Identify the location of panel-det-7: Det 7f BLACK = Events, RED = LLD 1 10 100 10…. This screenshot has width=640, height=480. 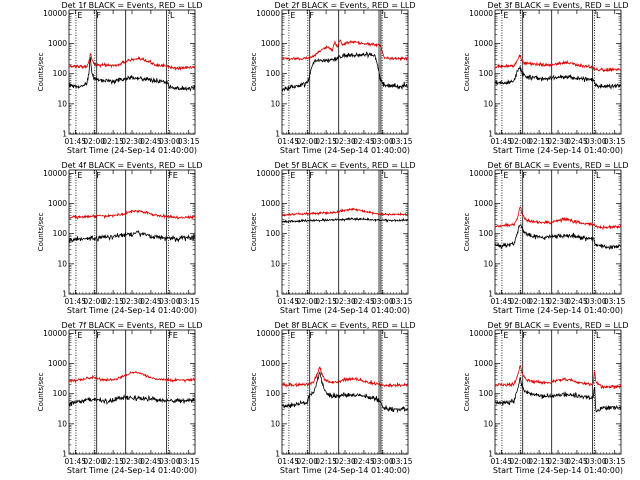
(120, 398).